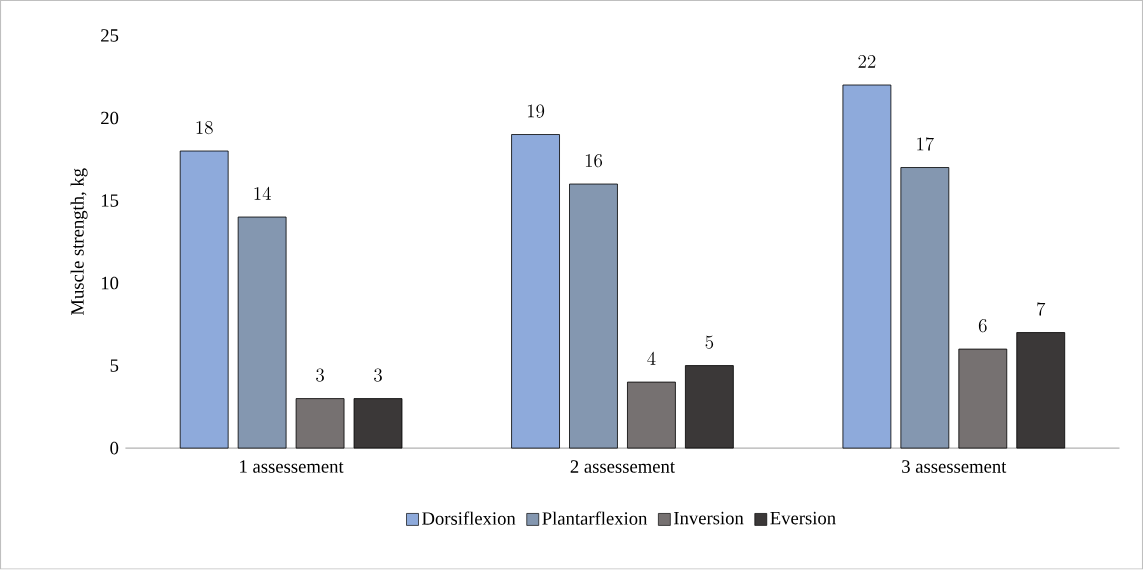 The image size is (1143, 570). I want to click on x-tick-label: 3 assessement, so click(954, 467).